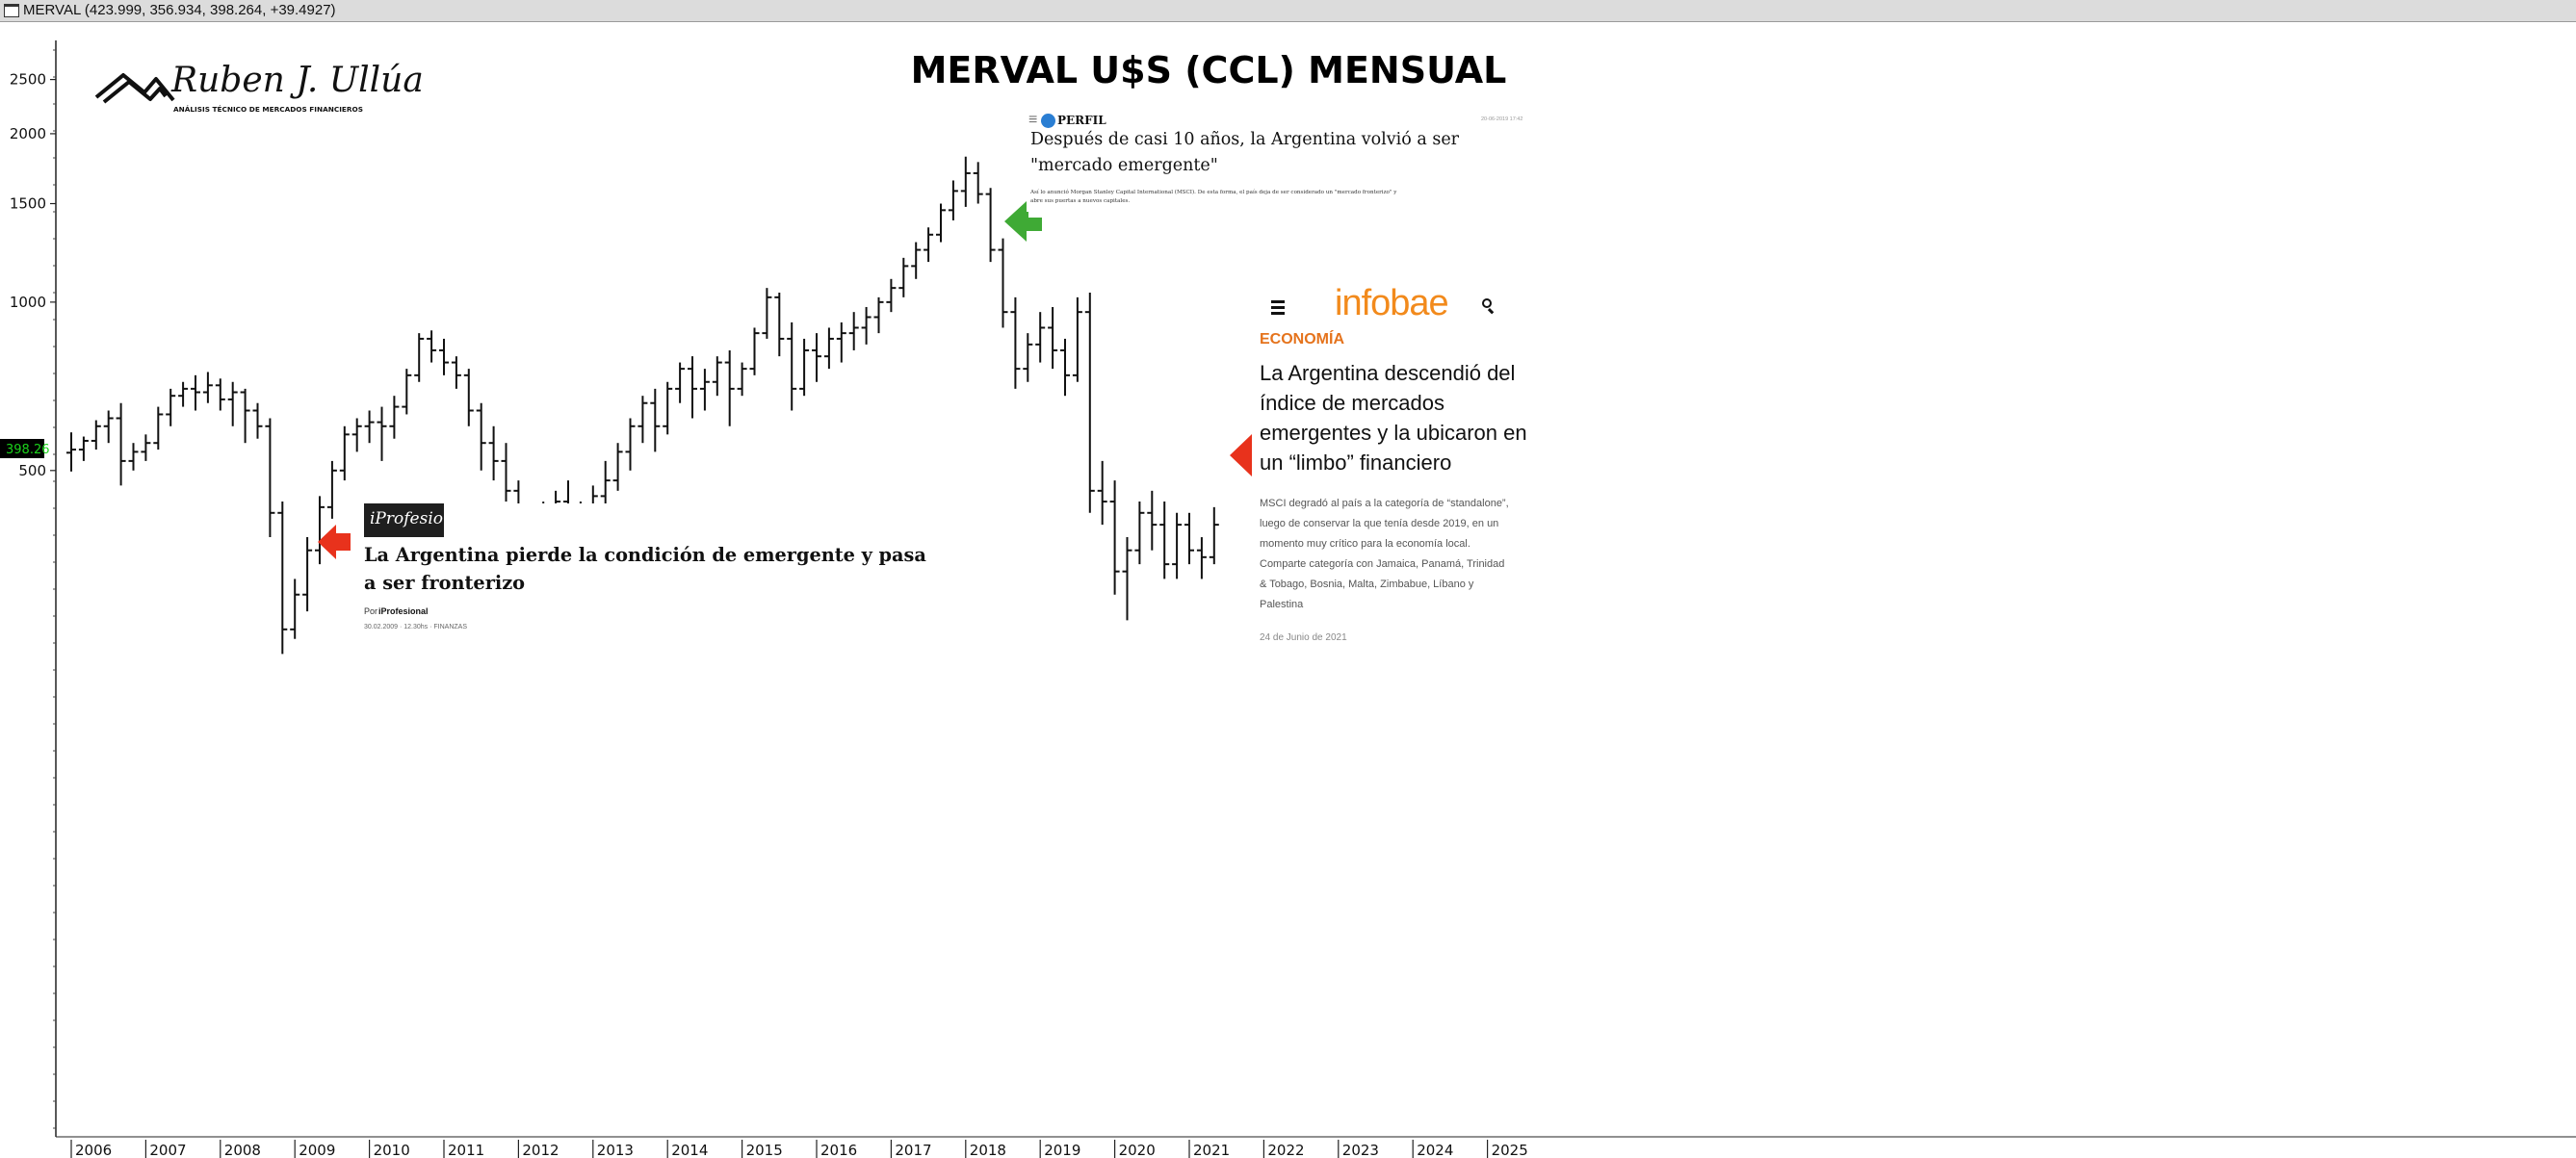  I want to click on y-tick-label: 1500, so click(28, 204).